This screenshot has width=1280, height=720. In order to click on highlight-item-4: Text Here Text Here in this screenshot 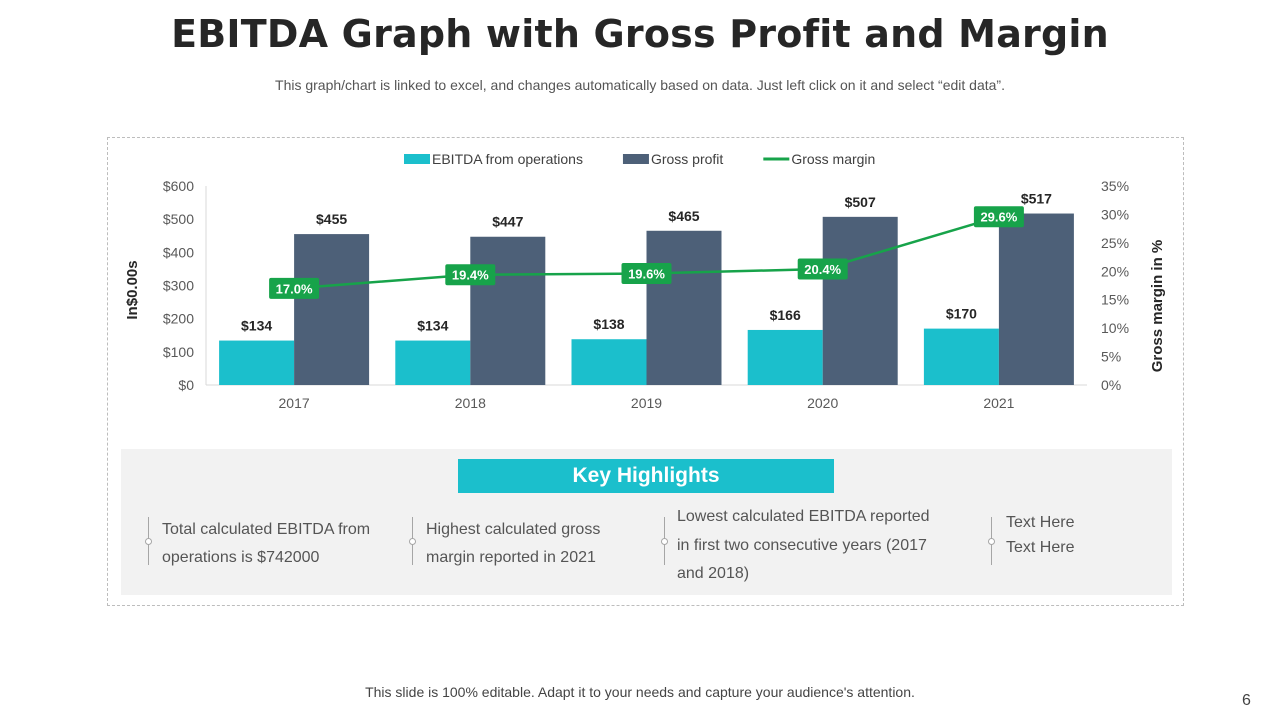, I will do `click(1040, 535)`.